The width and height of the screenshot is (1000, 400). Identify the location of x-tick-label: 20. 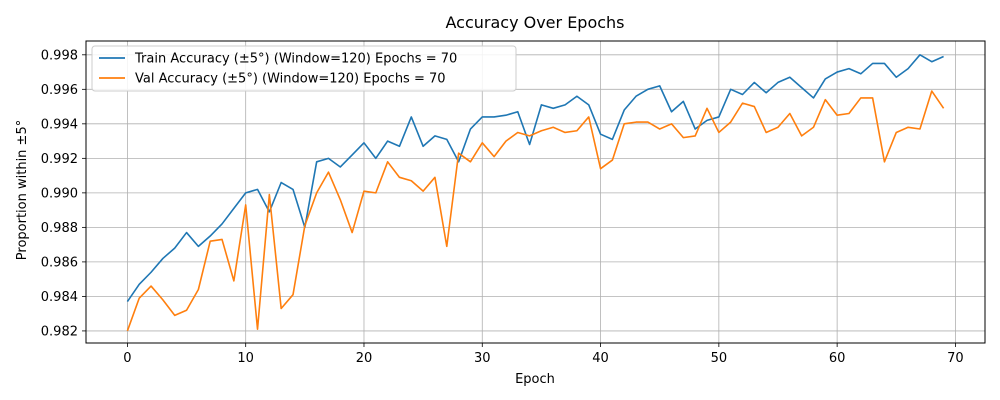
(364, 358).